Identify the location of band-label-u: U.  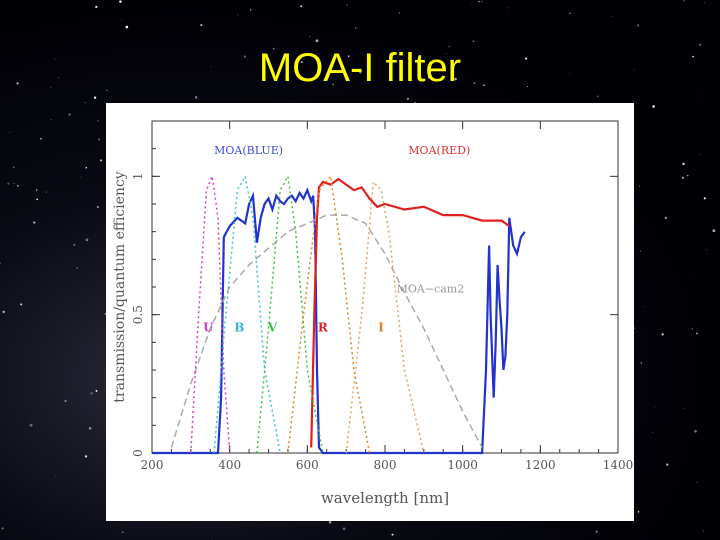
(208, 327).